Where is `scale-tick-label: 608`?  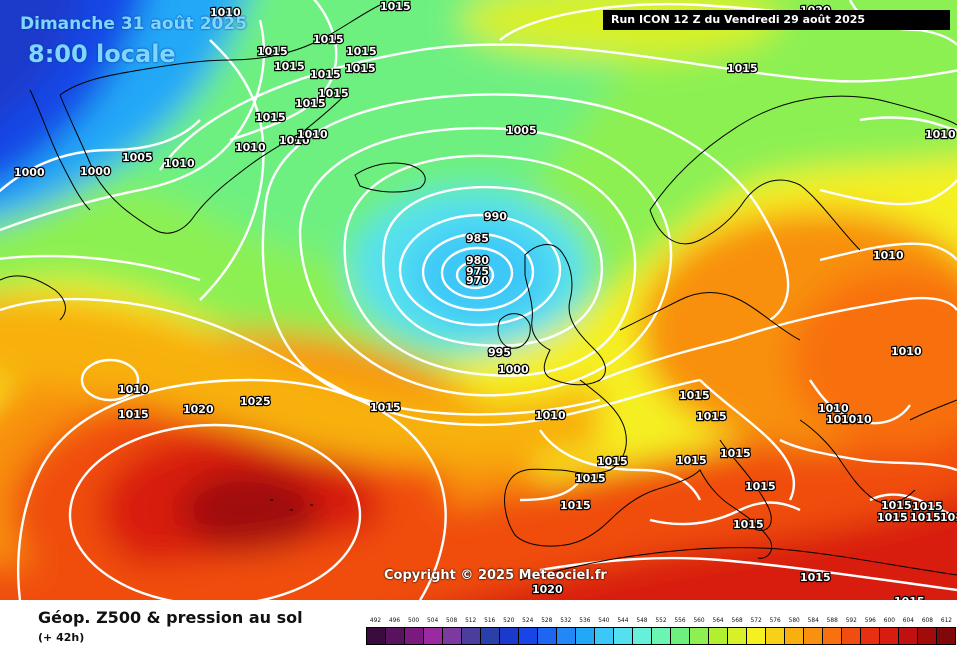
scale-tick-label: 608 is located at coordinates (927, 620).